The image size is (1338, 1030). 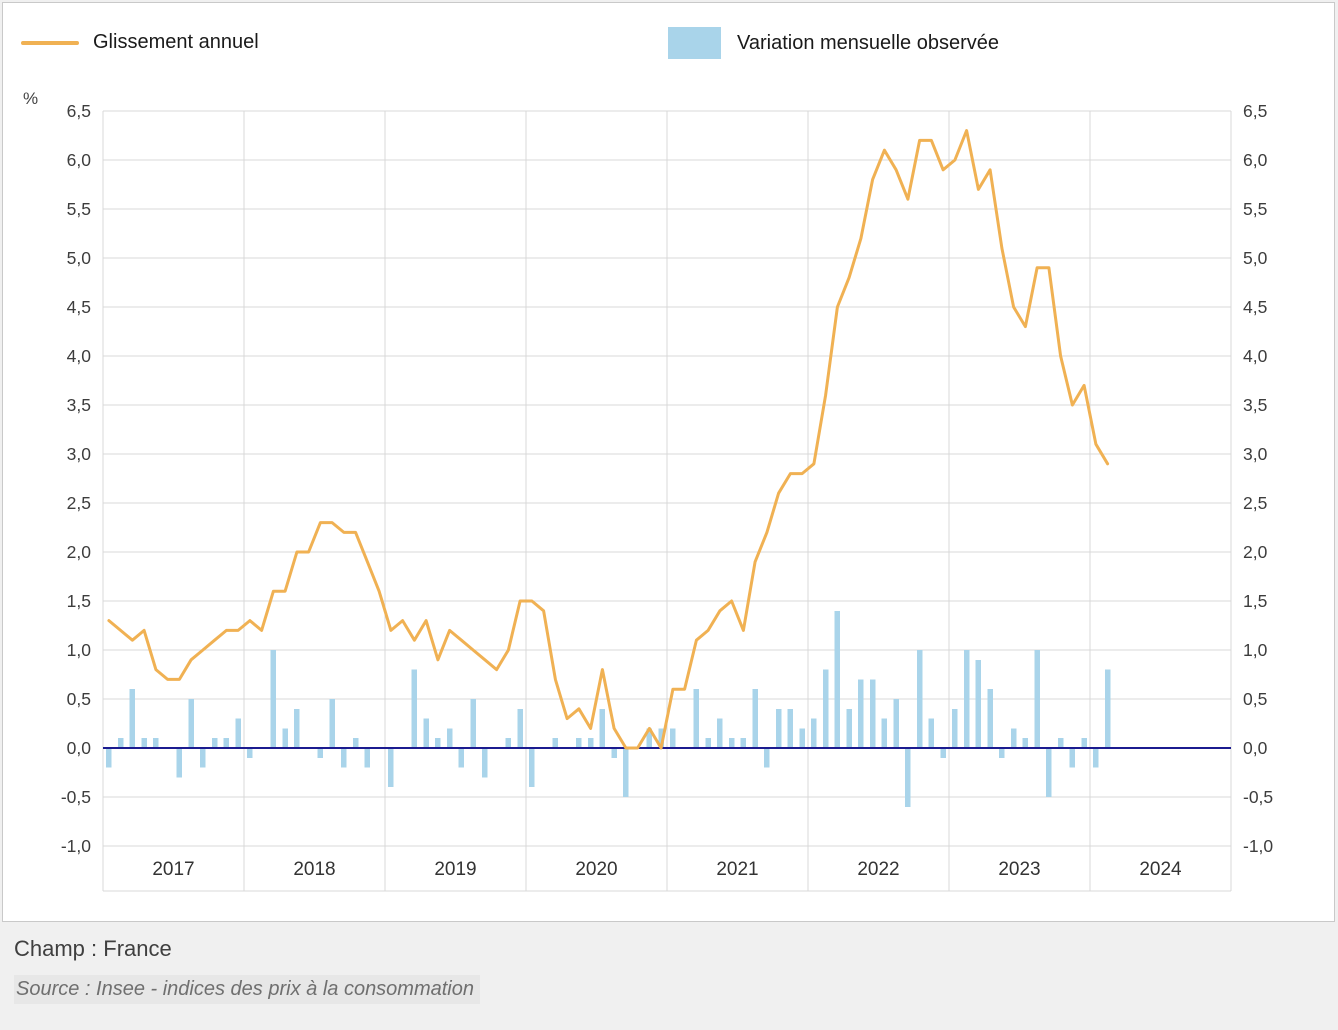 What do you see at coordinates (1019, 869) in the screenshot?
I see `x-year-label: 2023` at bounding box center [1019, 869].